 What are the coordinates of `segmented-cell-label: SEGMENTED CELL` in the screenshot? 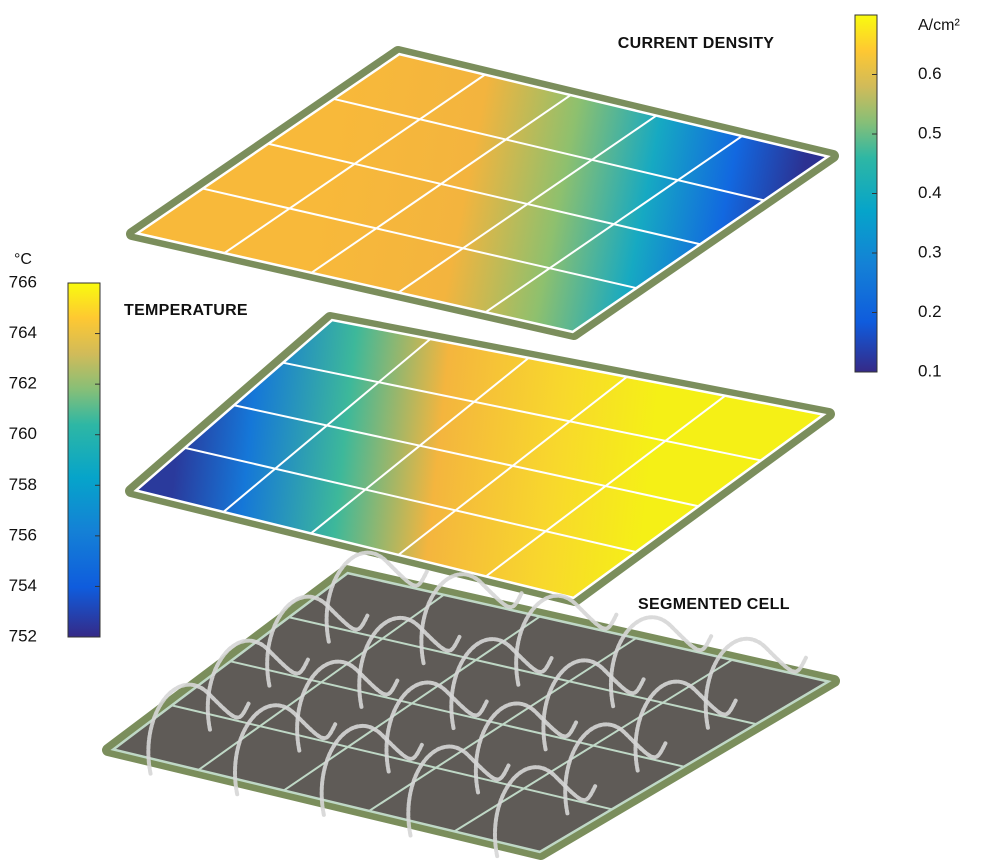 It's located at (714, 604).